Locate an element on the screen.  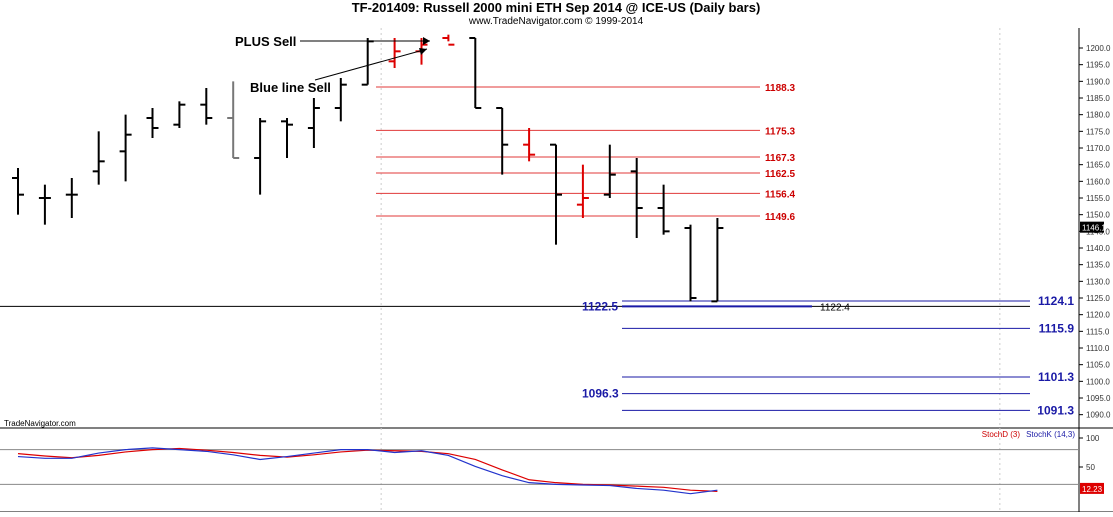
osc-y-tick-label: 50 is located at coordinates (1090, 467).